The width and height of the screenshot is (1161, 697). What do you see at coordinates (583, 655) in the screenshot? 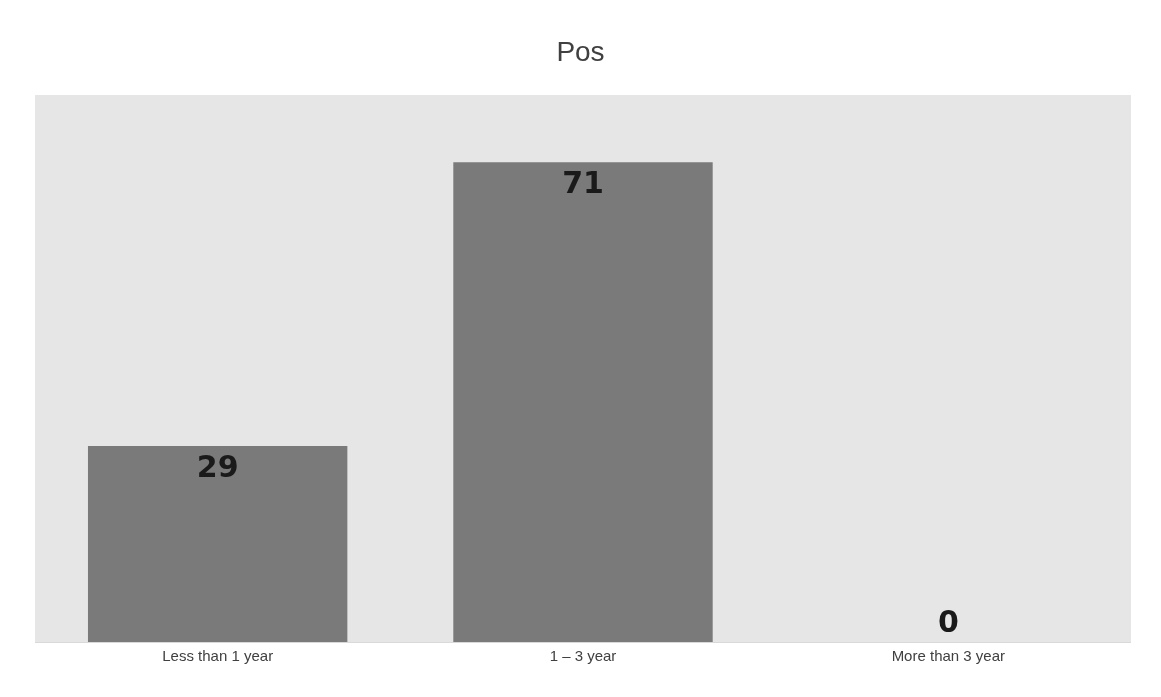
I see `x-tick-label: 1 – 3 year` at bounding box center [583, 655].